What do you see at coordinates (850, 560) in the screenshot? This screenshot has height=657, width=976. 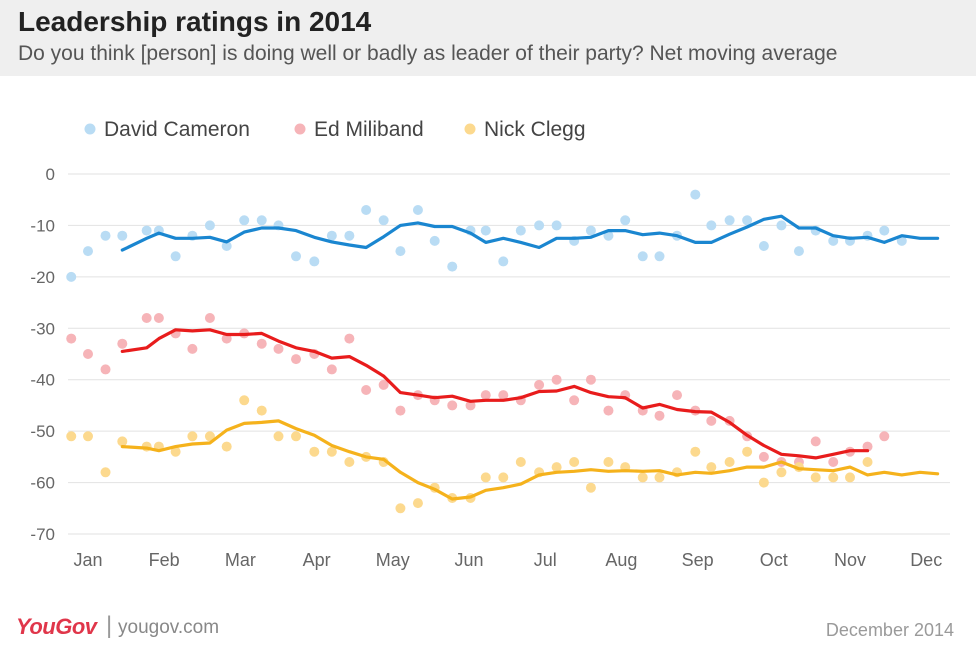 I see `x-tick-label: Nov` at bounding box center [850, 560].